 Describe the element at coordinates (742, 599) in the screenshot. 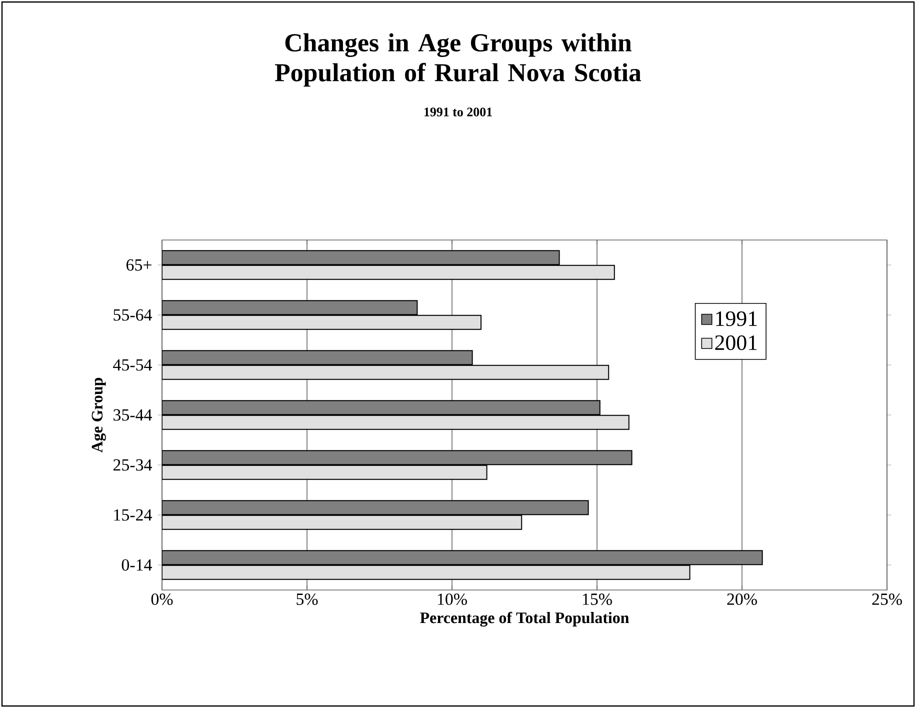

I see `x-tick-label: 20%` at that location.